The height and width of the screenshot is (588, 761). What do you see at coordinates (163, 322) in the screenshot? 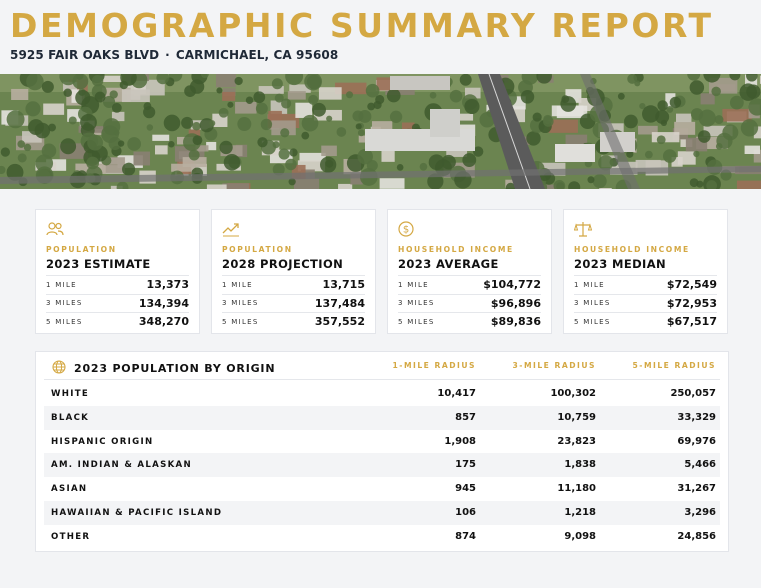
I see `radius-value: 348,270` at bounding box center [163, 322].